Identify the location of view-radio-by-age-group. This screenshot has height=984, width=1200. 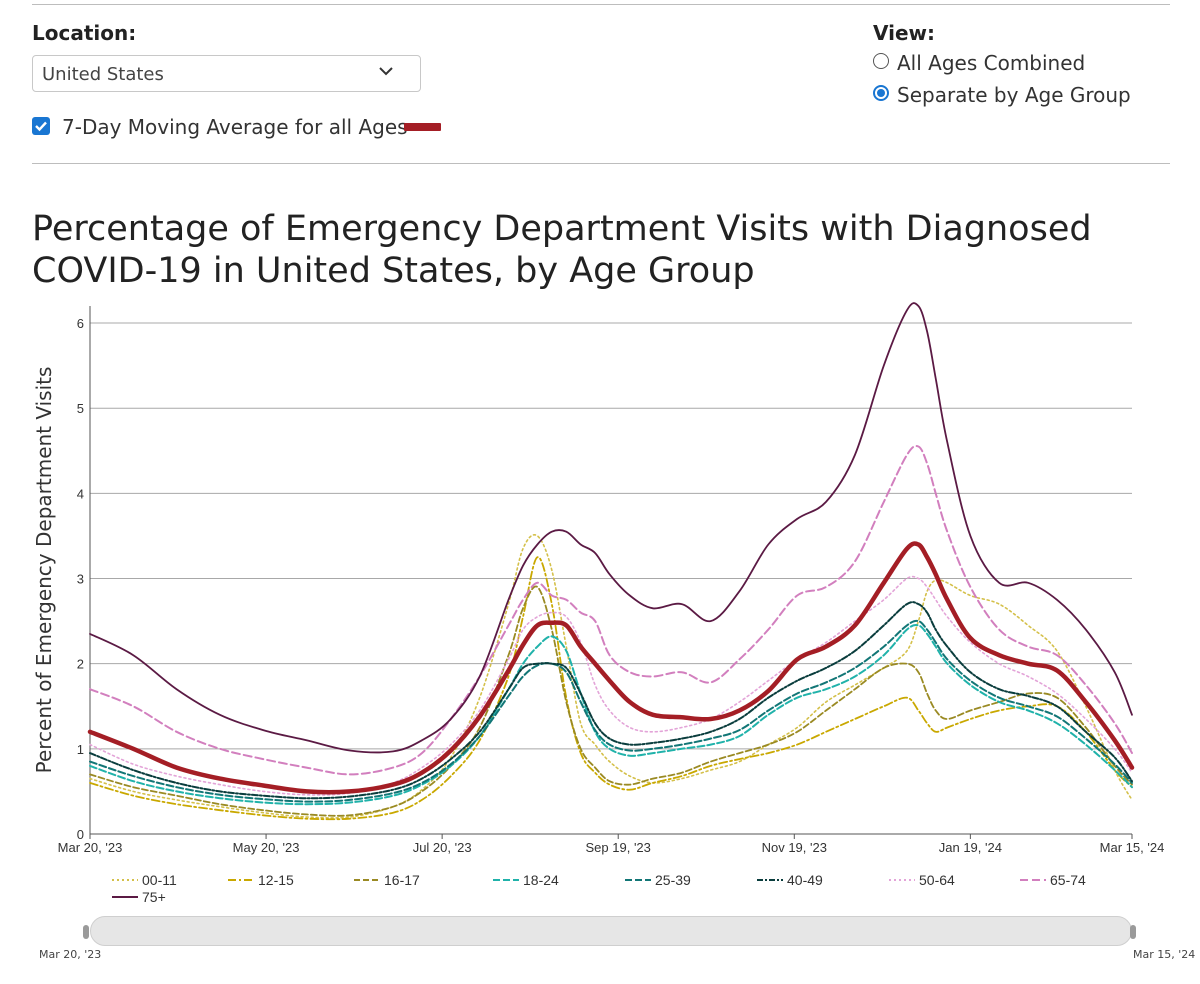
(881, 93).